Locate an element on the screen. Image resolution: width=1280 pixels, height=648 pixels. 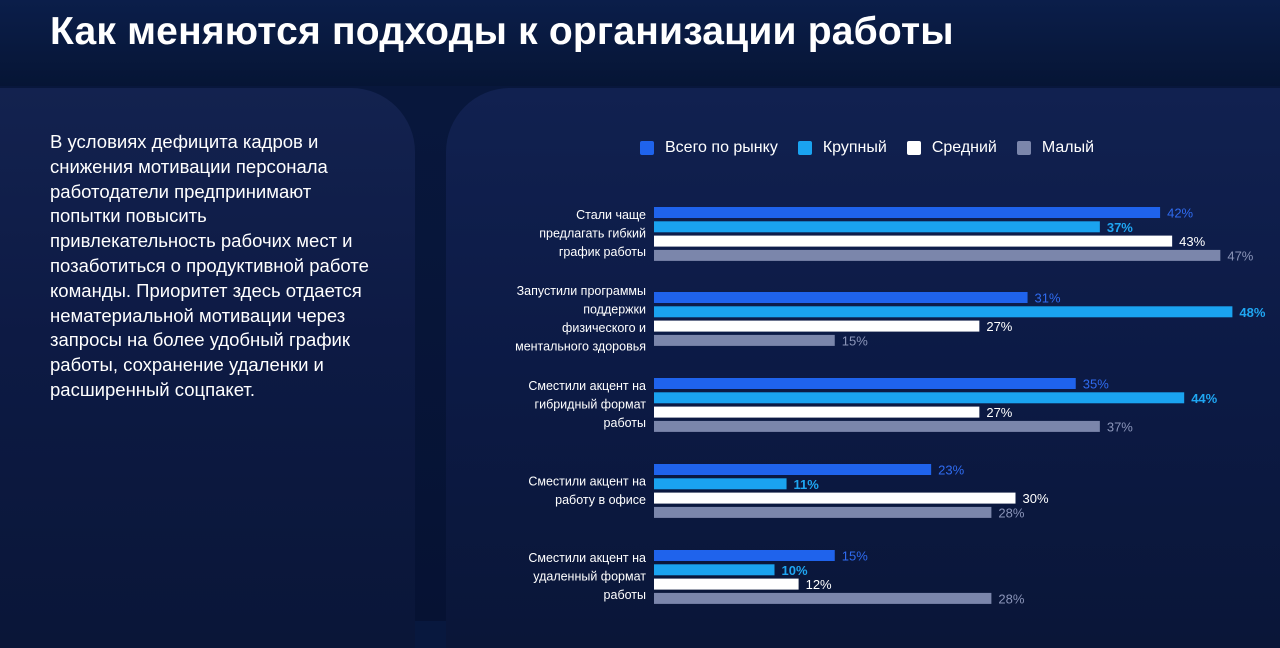
data-label: 35% is located at coordinates (1096, 384).